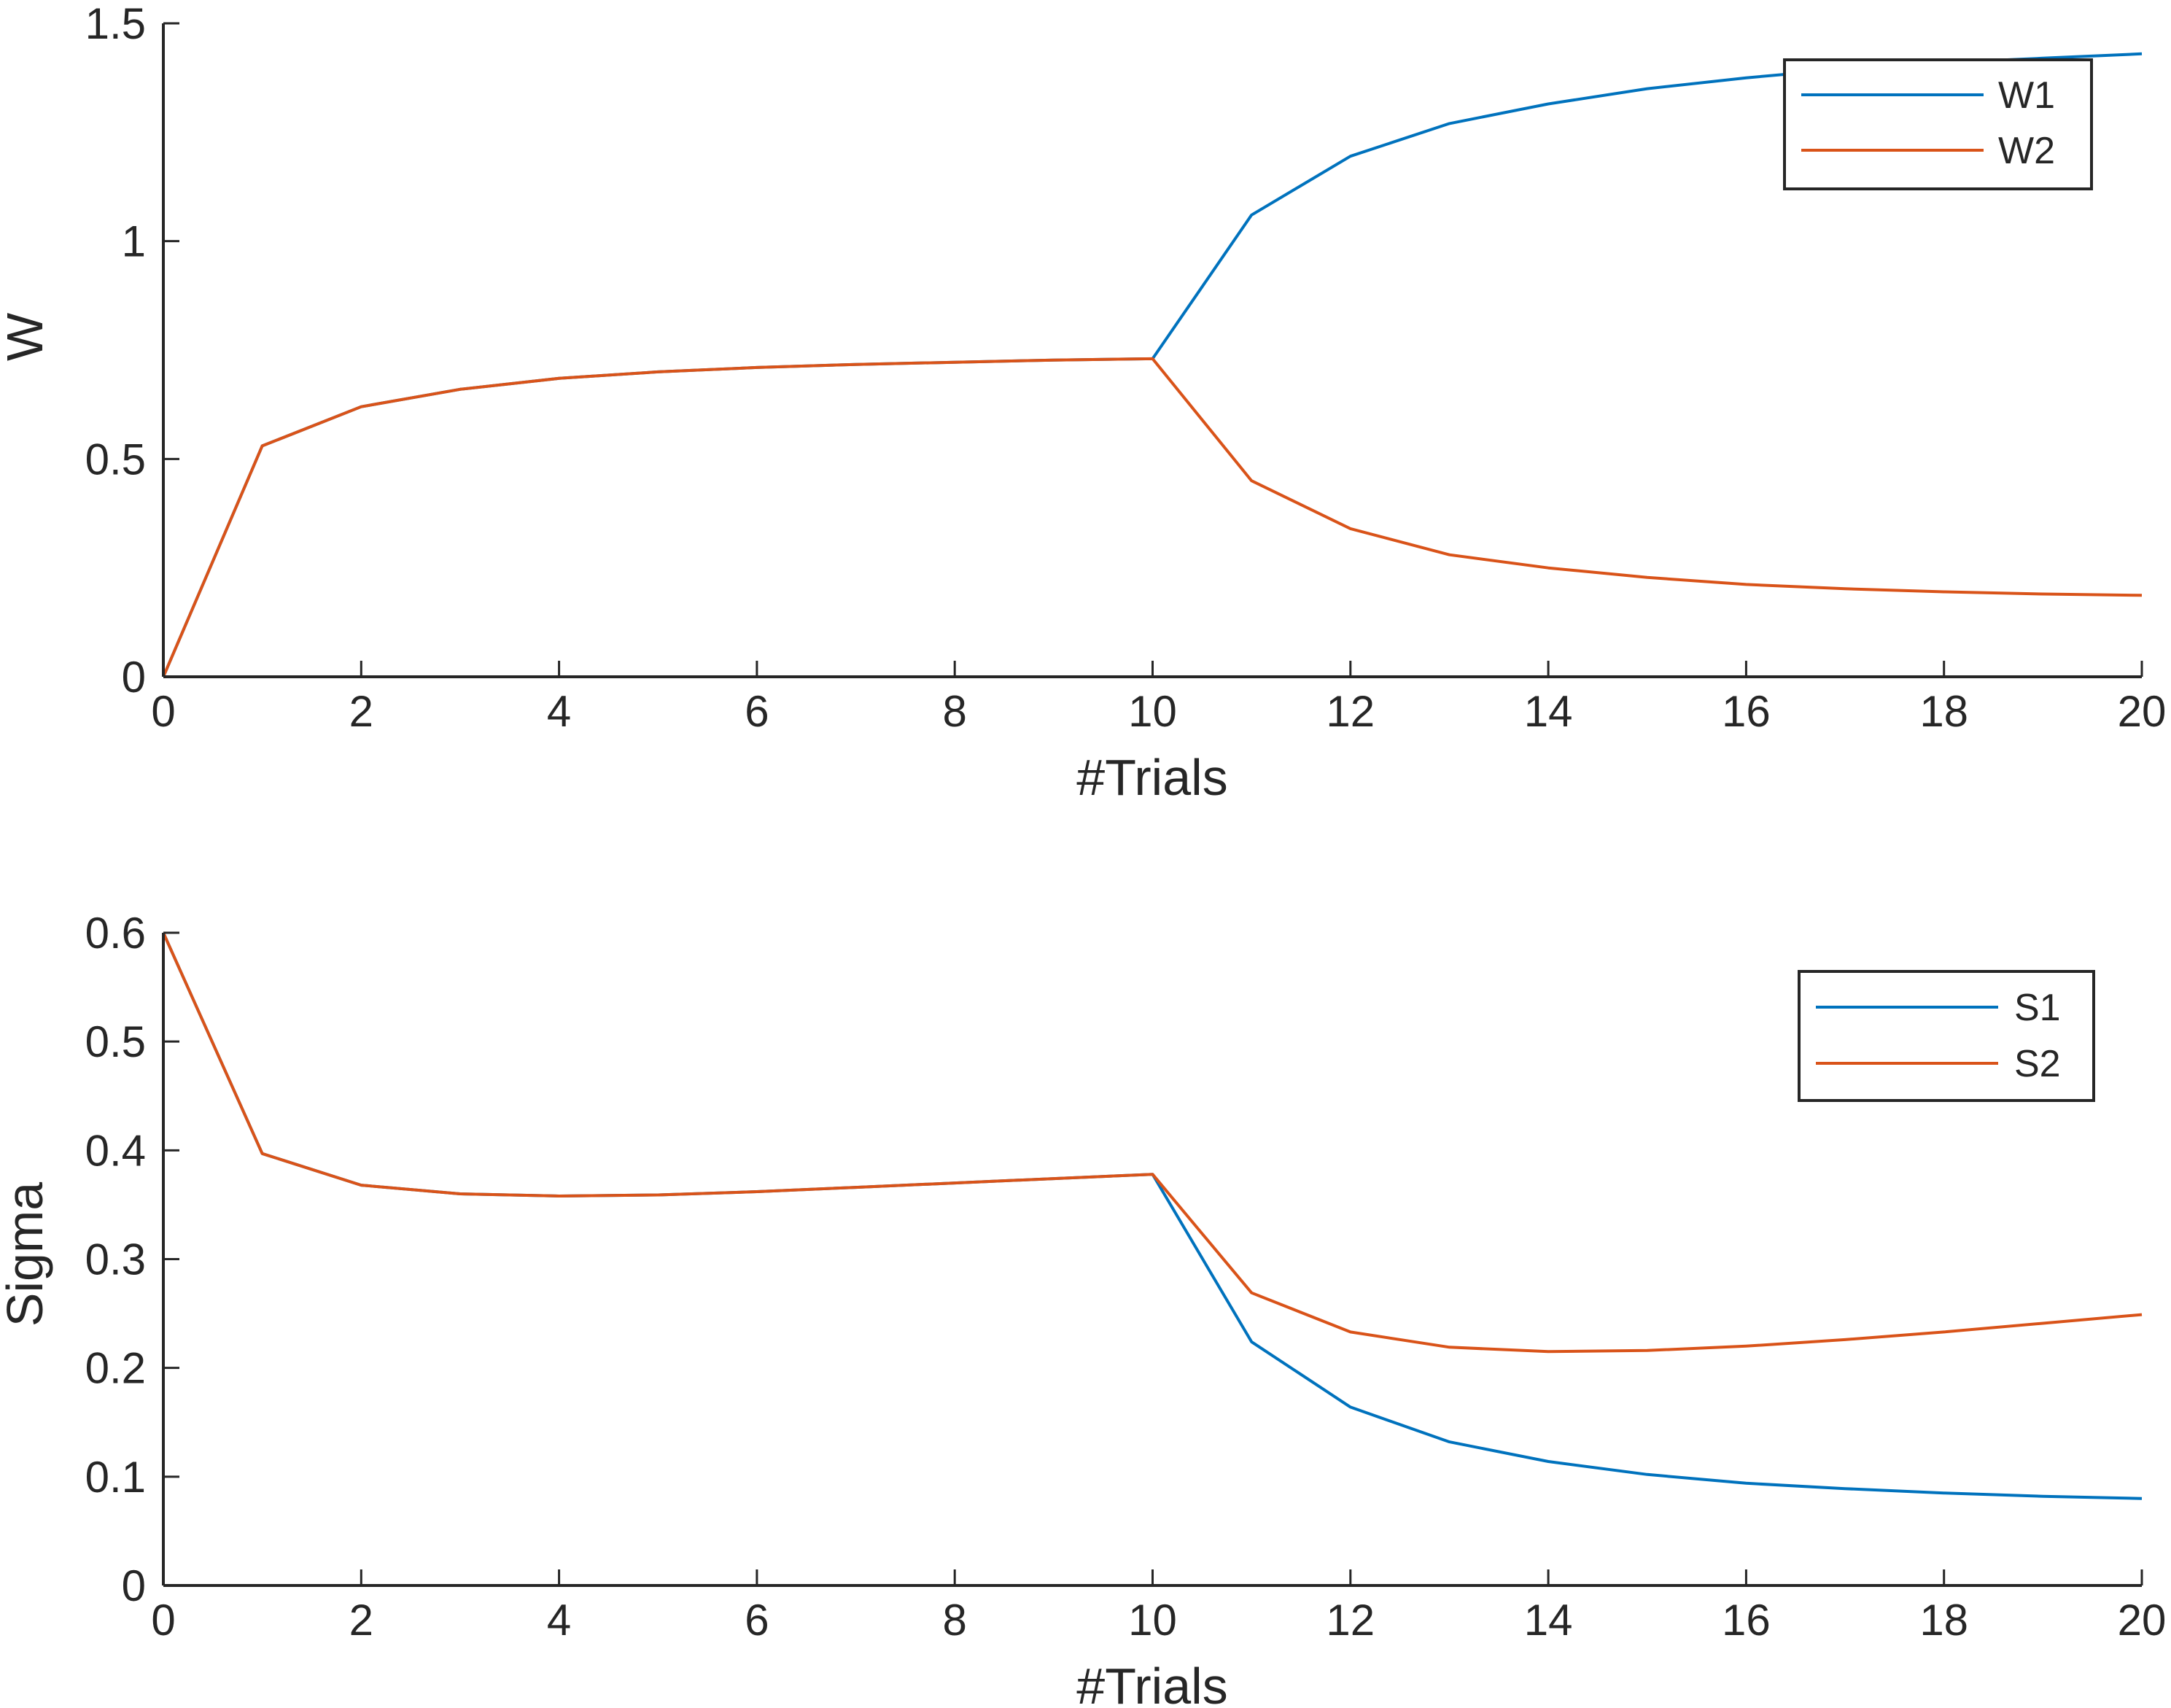 The width and height of the screenshot is (2171, 1708). What do you see at coordinates (1747, 712) in the screenshot?
I see `weights-x-tick-label: 16` at bounding box center [1747, 712].